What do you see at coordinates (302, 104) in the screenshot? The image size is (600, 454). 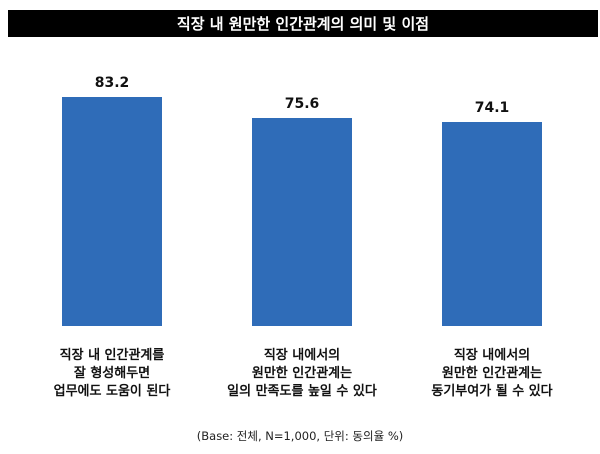 I see `bar-value-2: 75.6` at bounding box center [302, 104].